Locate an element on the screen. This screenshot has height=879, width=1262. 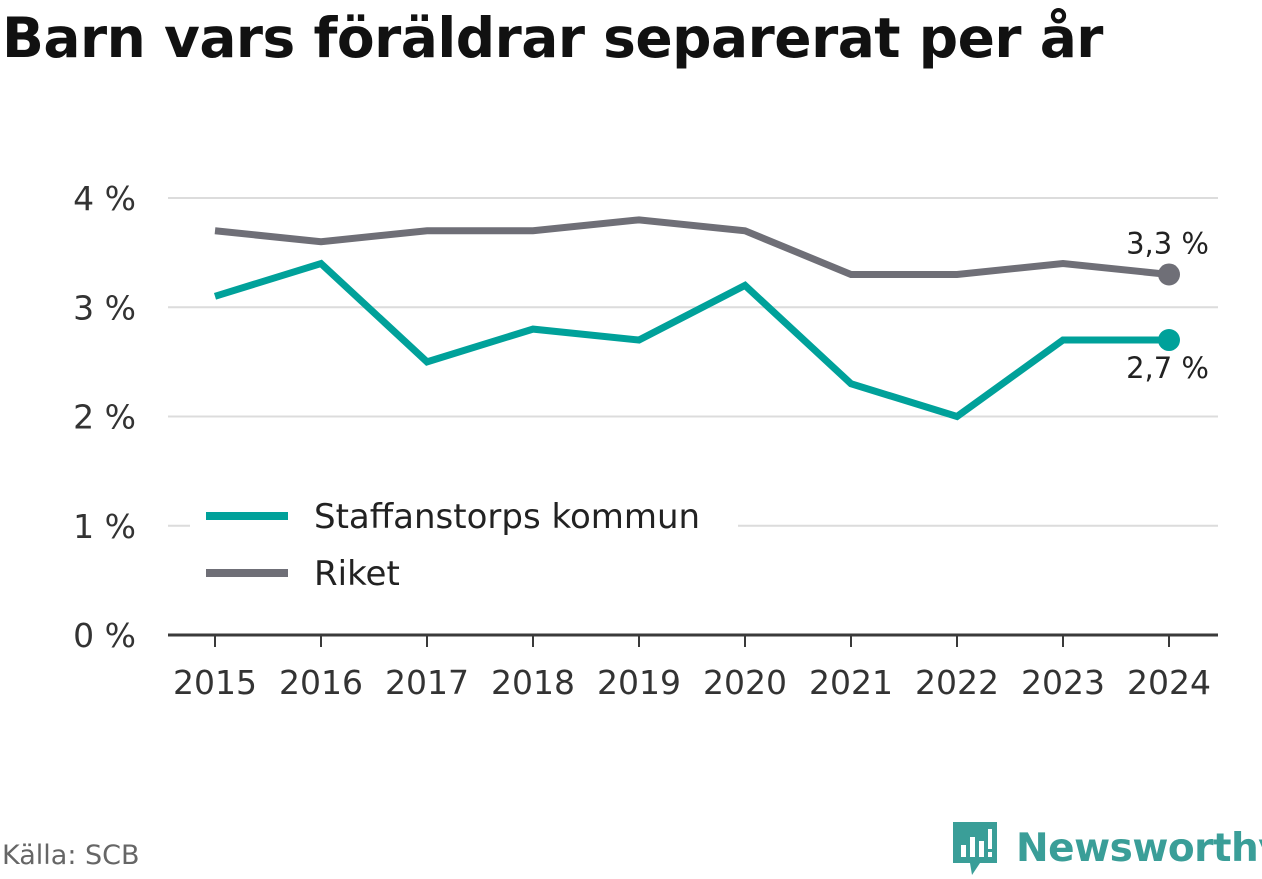
legend-background is located at coordinates (464, 545).